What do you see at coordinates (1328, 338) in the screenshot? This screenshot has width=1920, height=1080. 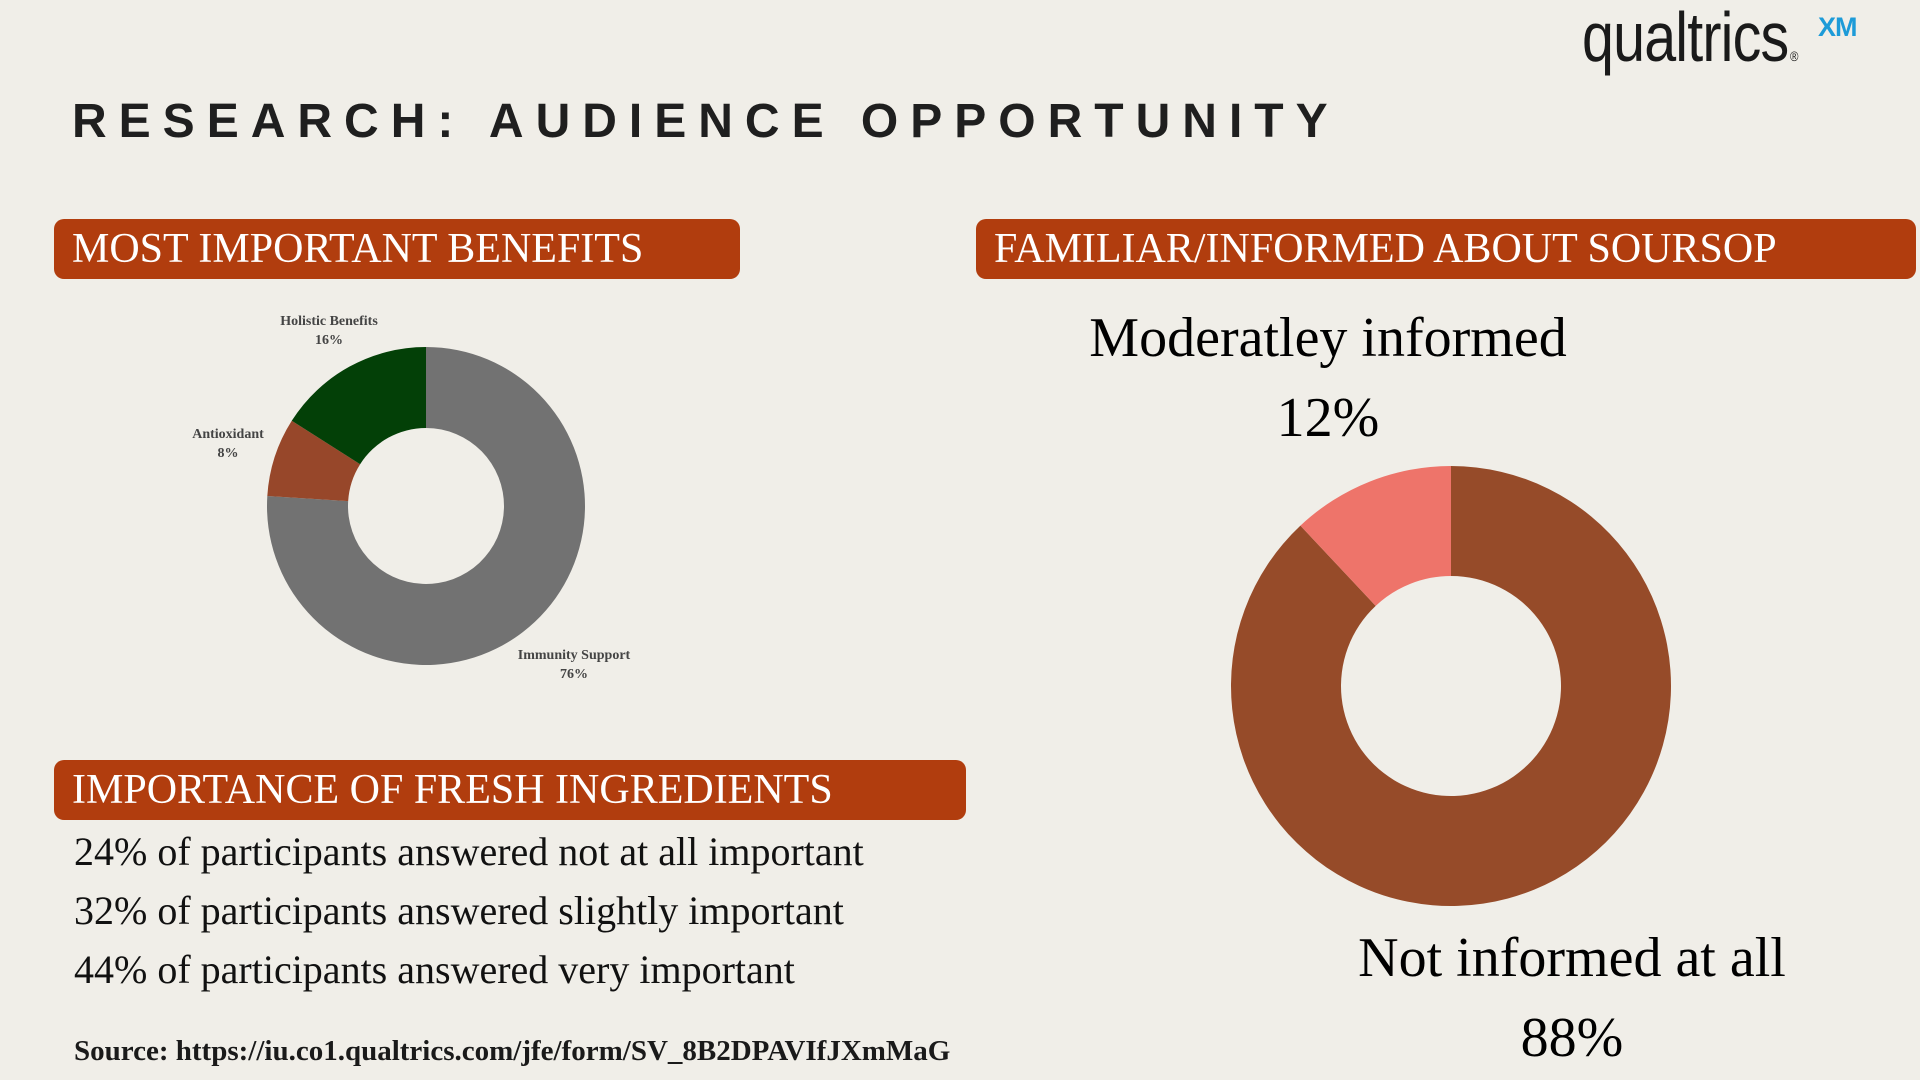 I see `familiar-label-moderately-name: Moderatley informed` at bounding box center [1328, 338].